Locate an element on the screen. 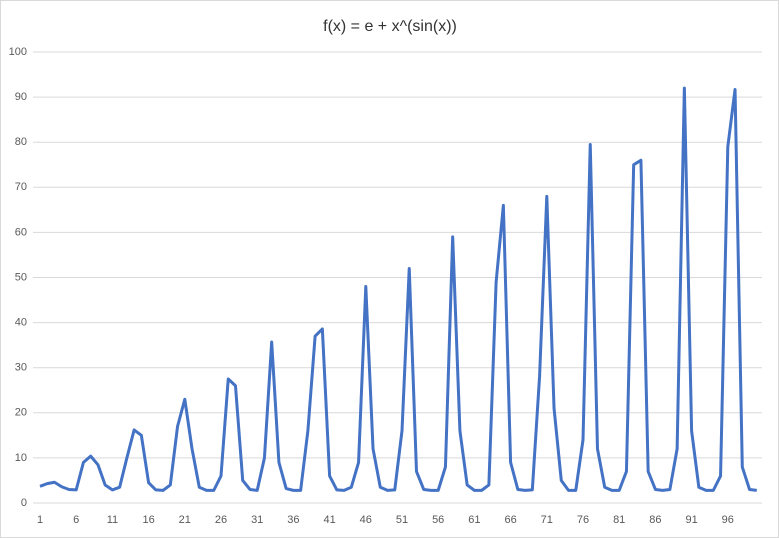 The height and width of the screenshot is (538, 779). y-tick-label: 90 is located at coordinates (21, 97).